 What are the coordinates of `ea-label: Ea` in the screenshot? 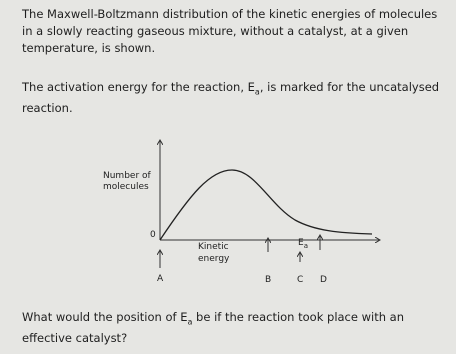 It's located at (303, 244).